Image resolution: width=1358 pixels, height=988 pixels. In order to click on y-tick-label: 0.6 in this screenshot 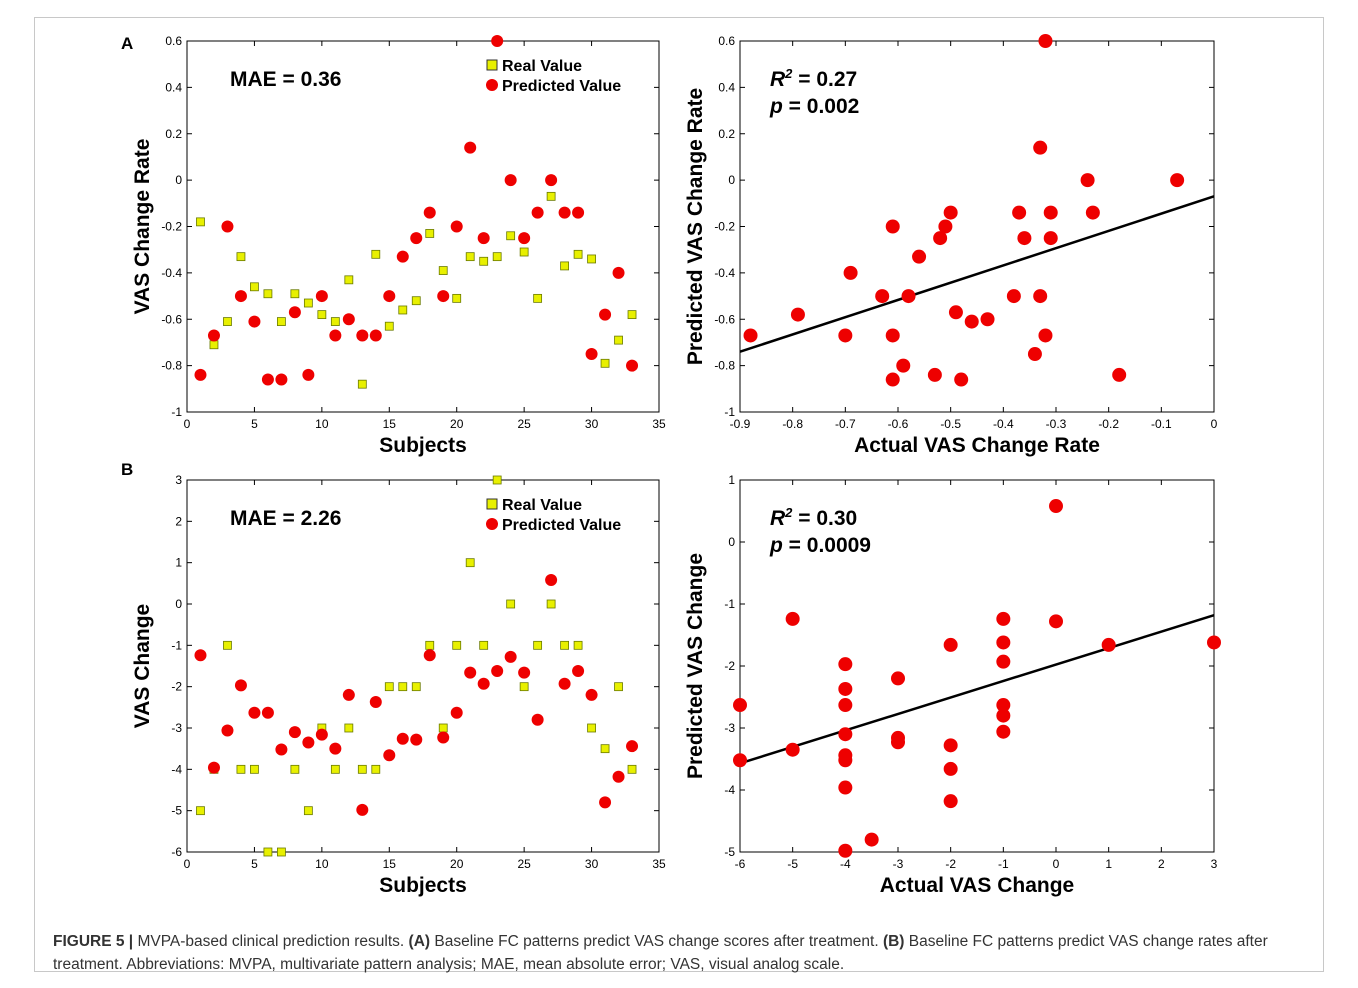, I will do `click(726, 41)`.